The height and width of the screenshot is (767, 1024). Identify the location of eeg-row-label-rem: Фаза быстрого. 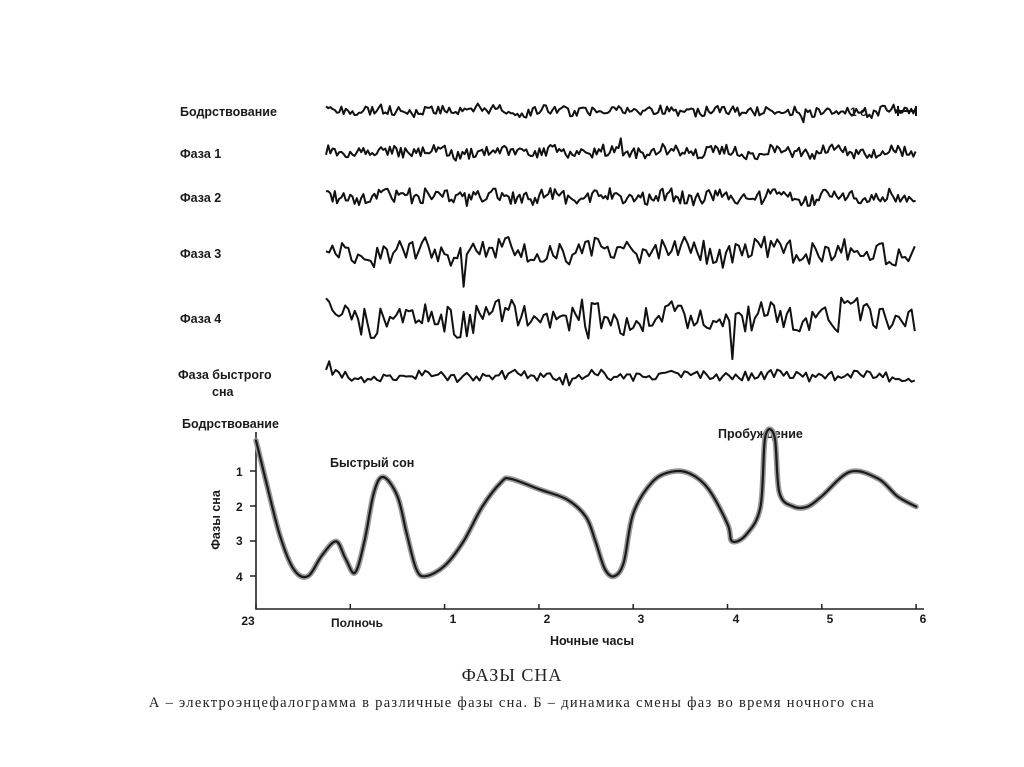
(225, 375).